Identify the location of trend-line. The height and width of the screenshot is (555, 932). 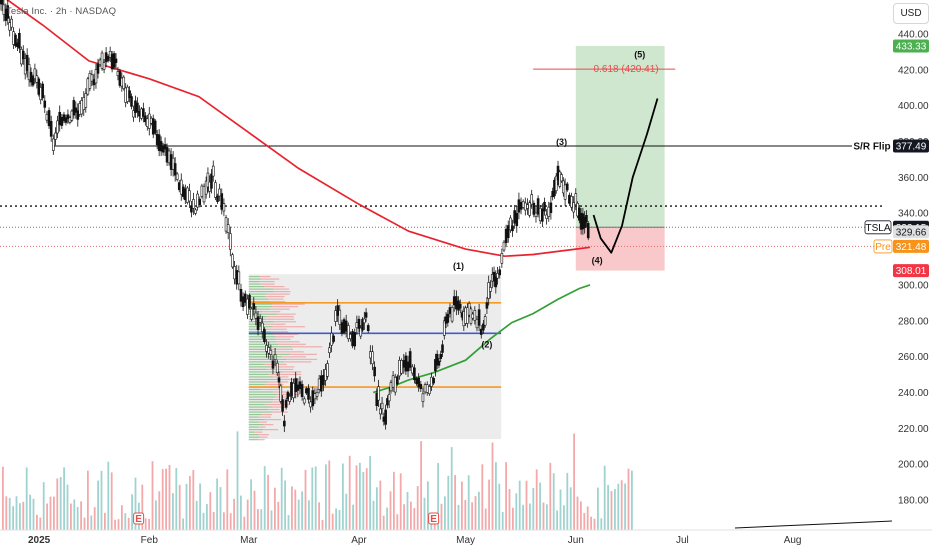
(813, 524).